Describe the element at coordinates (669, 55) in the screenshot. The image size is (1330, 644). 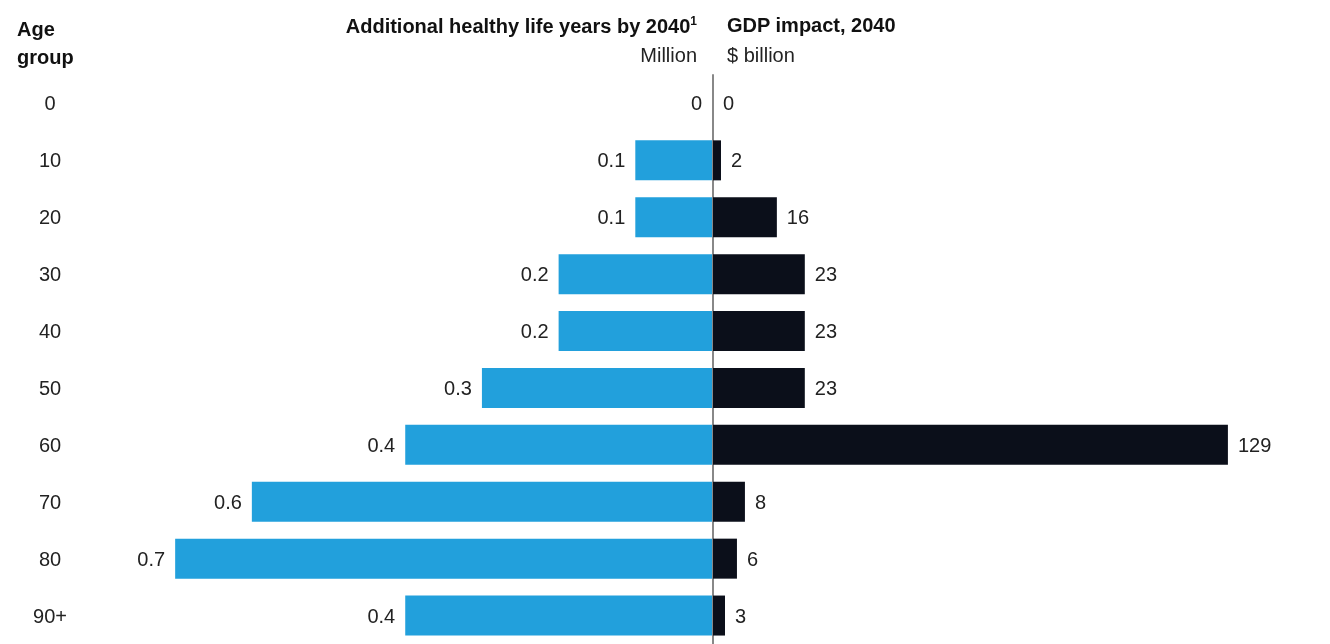
I see `chart-subtitle: Million` at that location.